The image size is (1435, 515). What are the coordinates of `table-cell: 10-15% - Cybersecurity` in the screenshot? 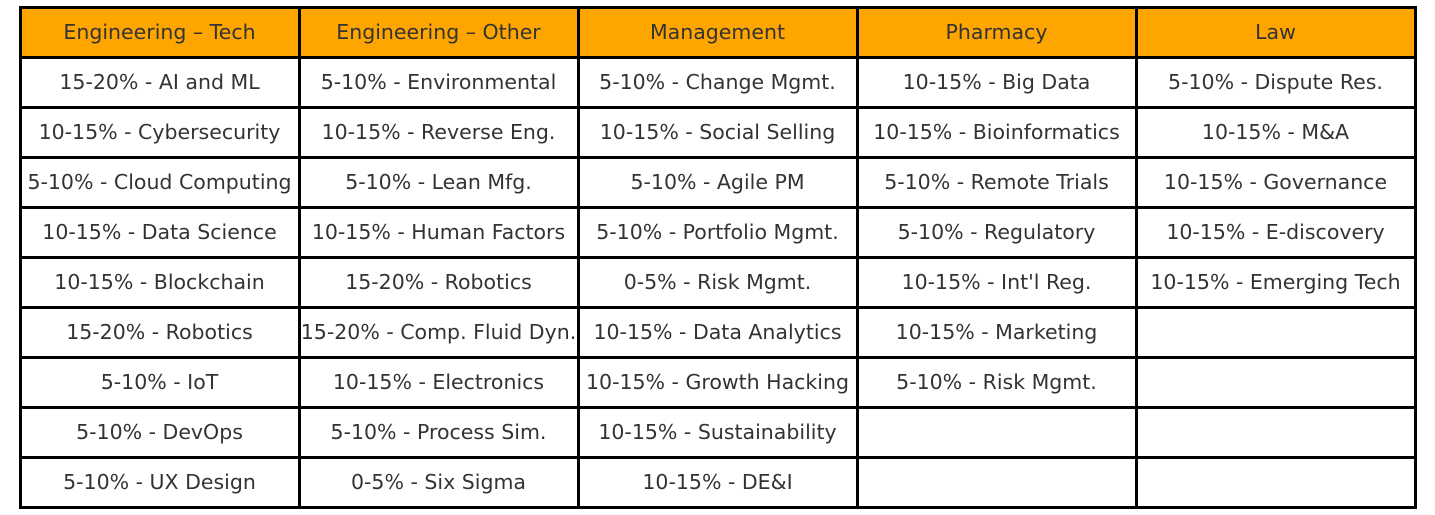 It's located at (159, 132).